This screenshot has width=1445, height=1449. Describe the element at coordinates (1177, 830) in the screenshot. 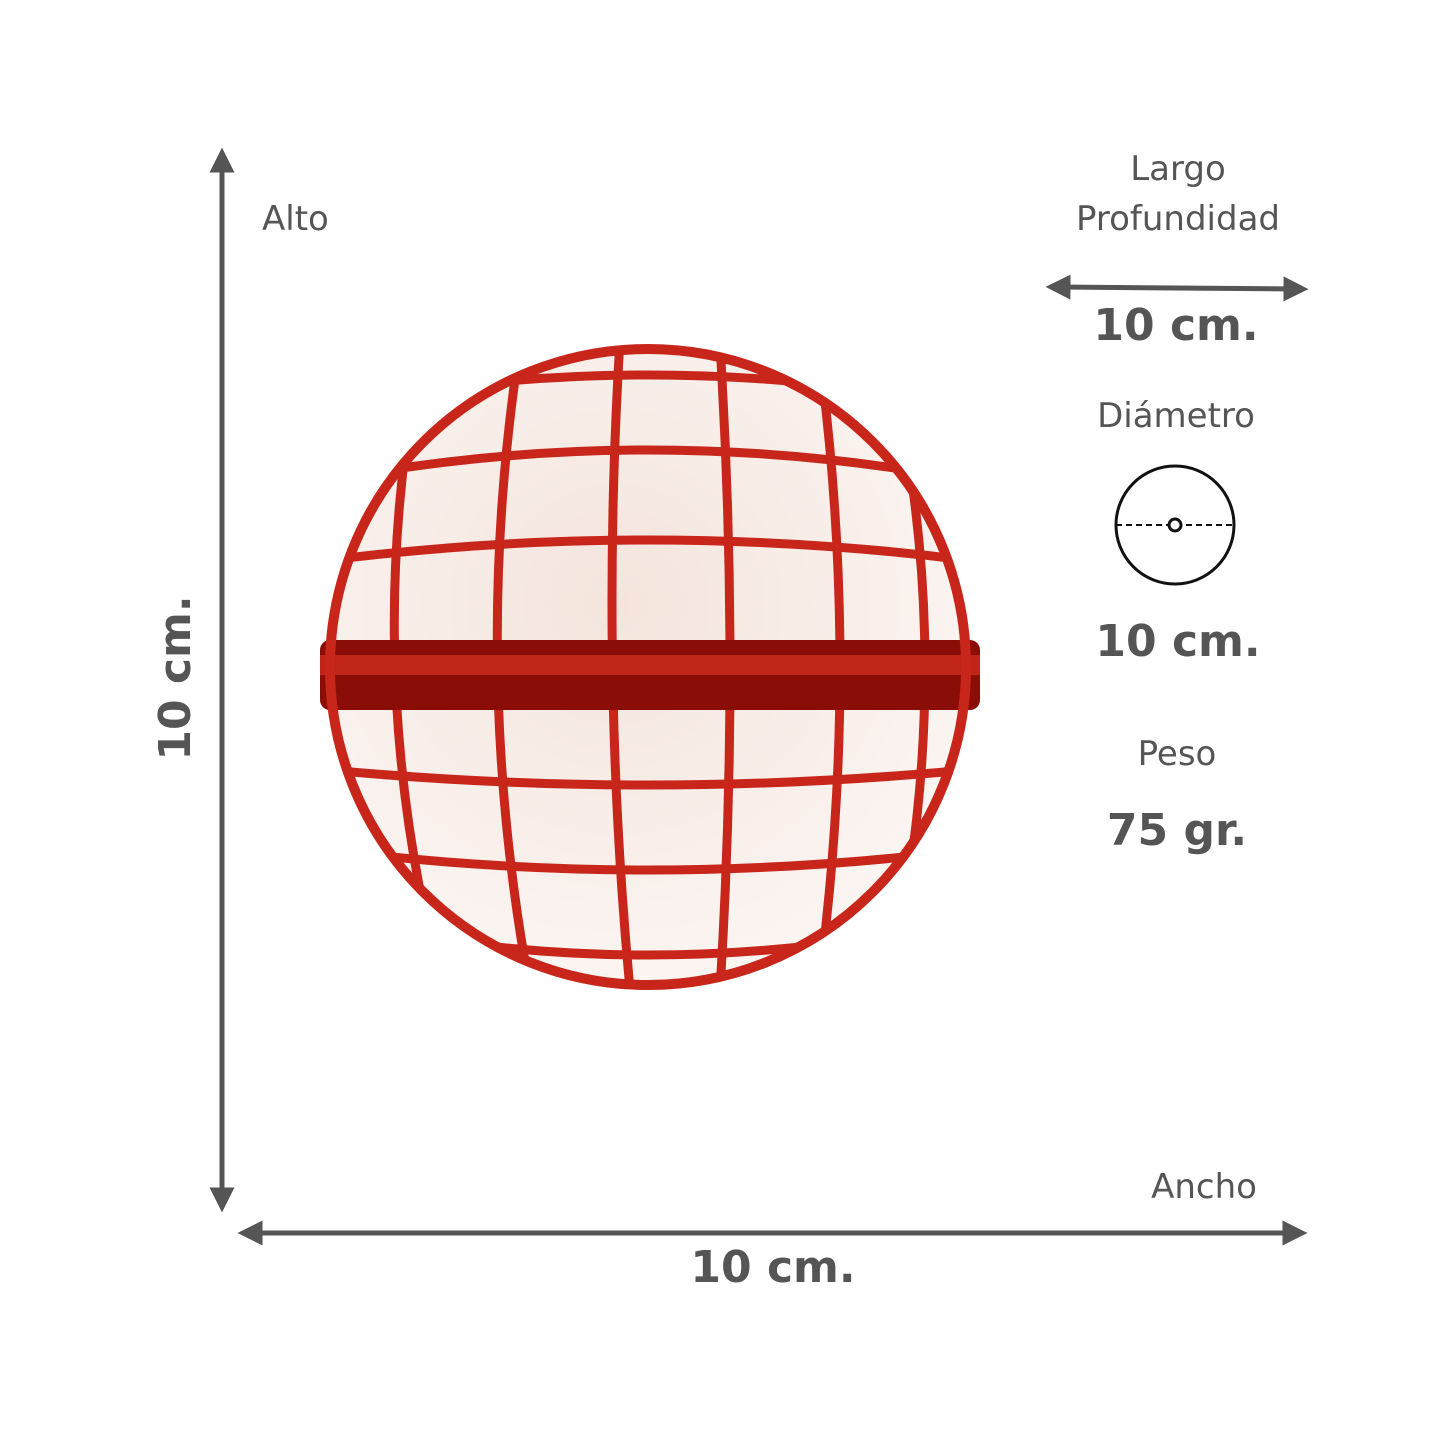

I see `weight-value: 75 gr.` at that location.